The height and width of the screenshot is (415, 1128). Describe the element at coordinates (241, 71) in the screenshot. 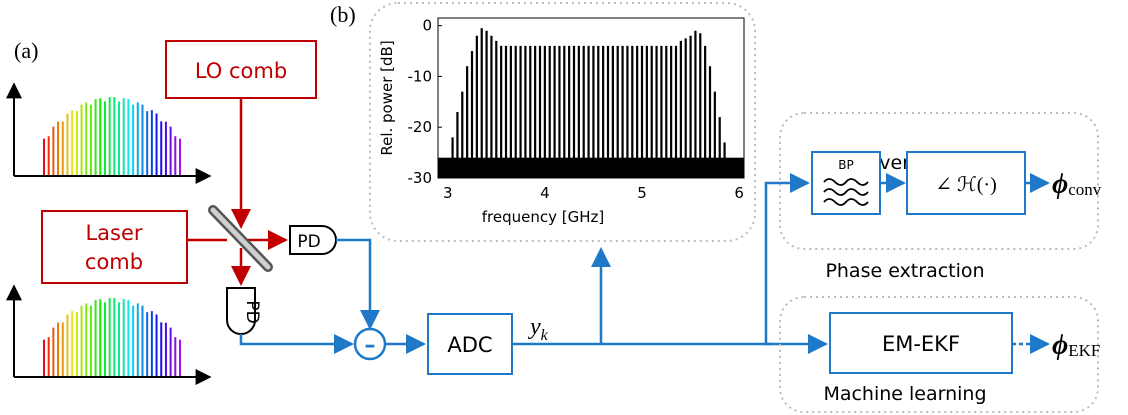

I see `lo-comb-label: LO comb` at that location.